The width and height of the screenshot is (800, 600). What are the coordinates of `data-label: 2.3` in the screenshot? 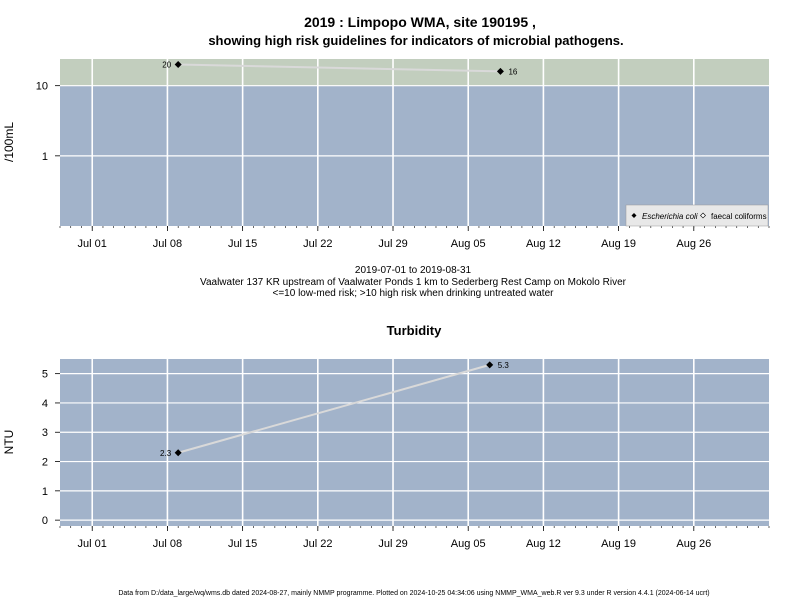 It's located at (166, 453).